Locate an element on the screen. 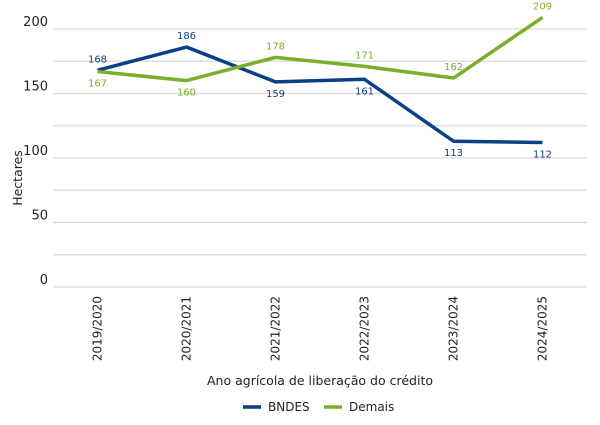 The width and height of the screenshot is (600, 425). y-tick-label: 150 is located at coordinates (35, 87).